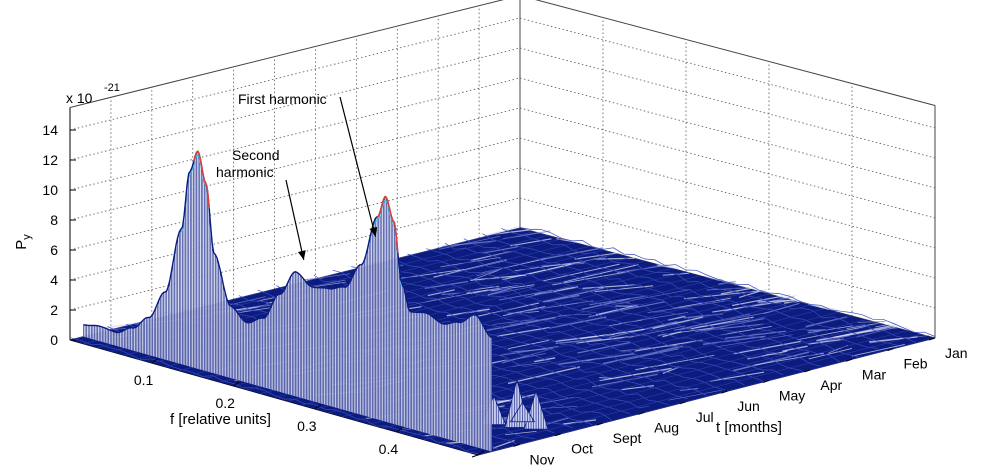 The image size is (982, 465). I want to click on f-tick-label: 0.1, so click(144, 380).